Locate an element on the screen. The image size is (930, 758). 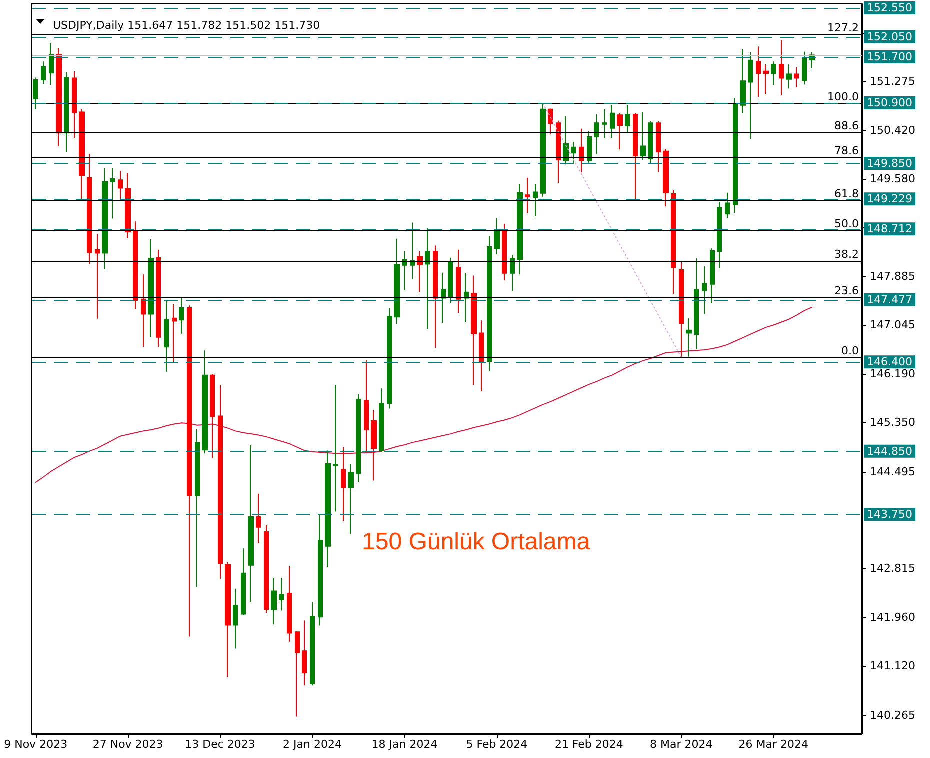
y-tick-label: 145.350 is located at coordinates (893, 423).